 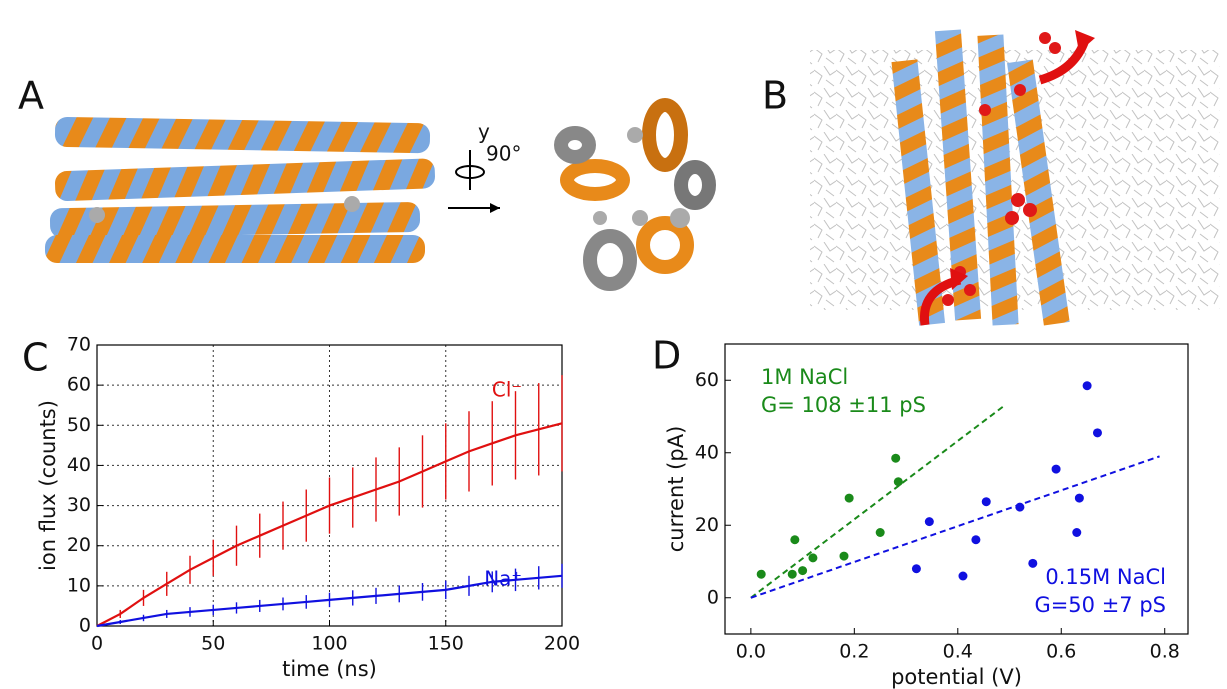 I want to click on panel-b-artwork, so click(x=1015, y=177).